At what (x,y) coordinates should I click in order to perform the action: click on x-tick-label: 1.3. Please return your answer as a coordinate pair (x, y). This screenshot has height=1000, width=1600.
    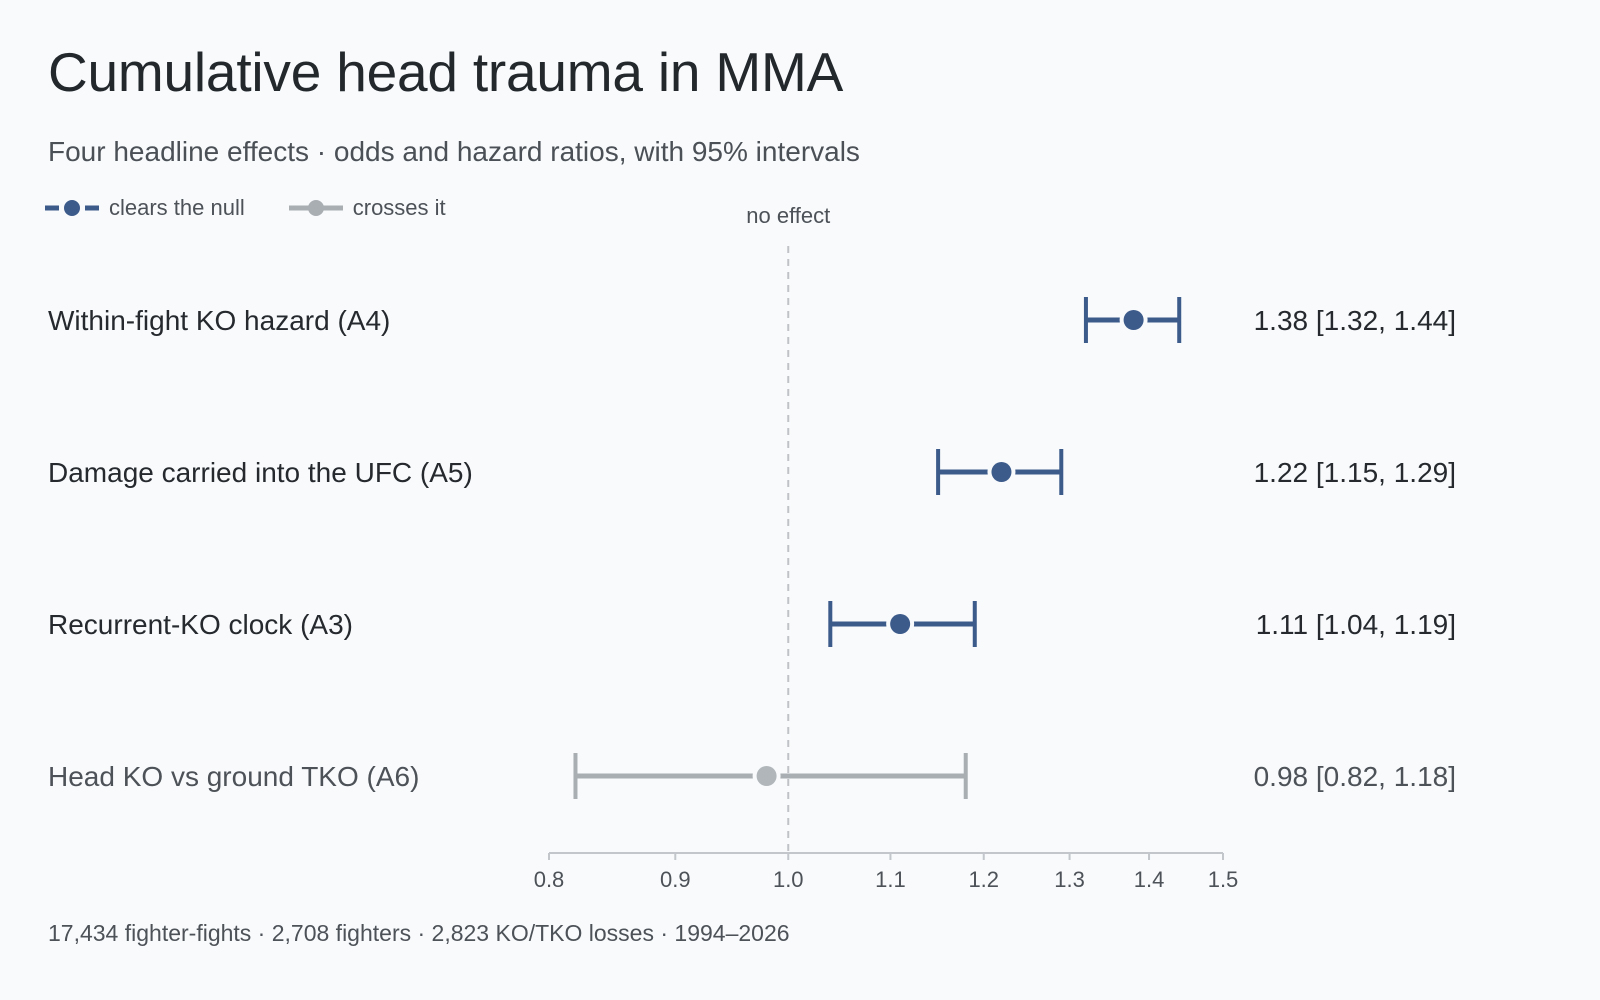
    Looking at the image, I should click on (1069, 879).